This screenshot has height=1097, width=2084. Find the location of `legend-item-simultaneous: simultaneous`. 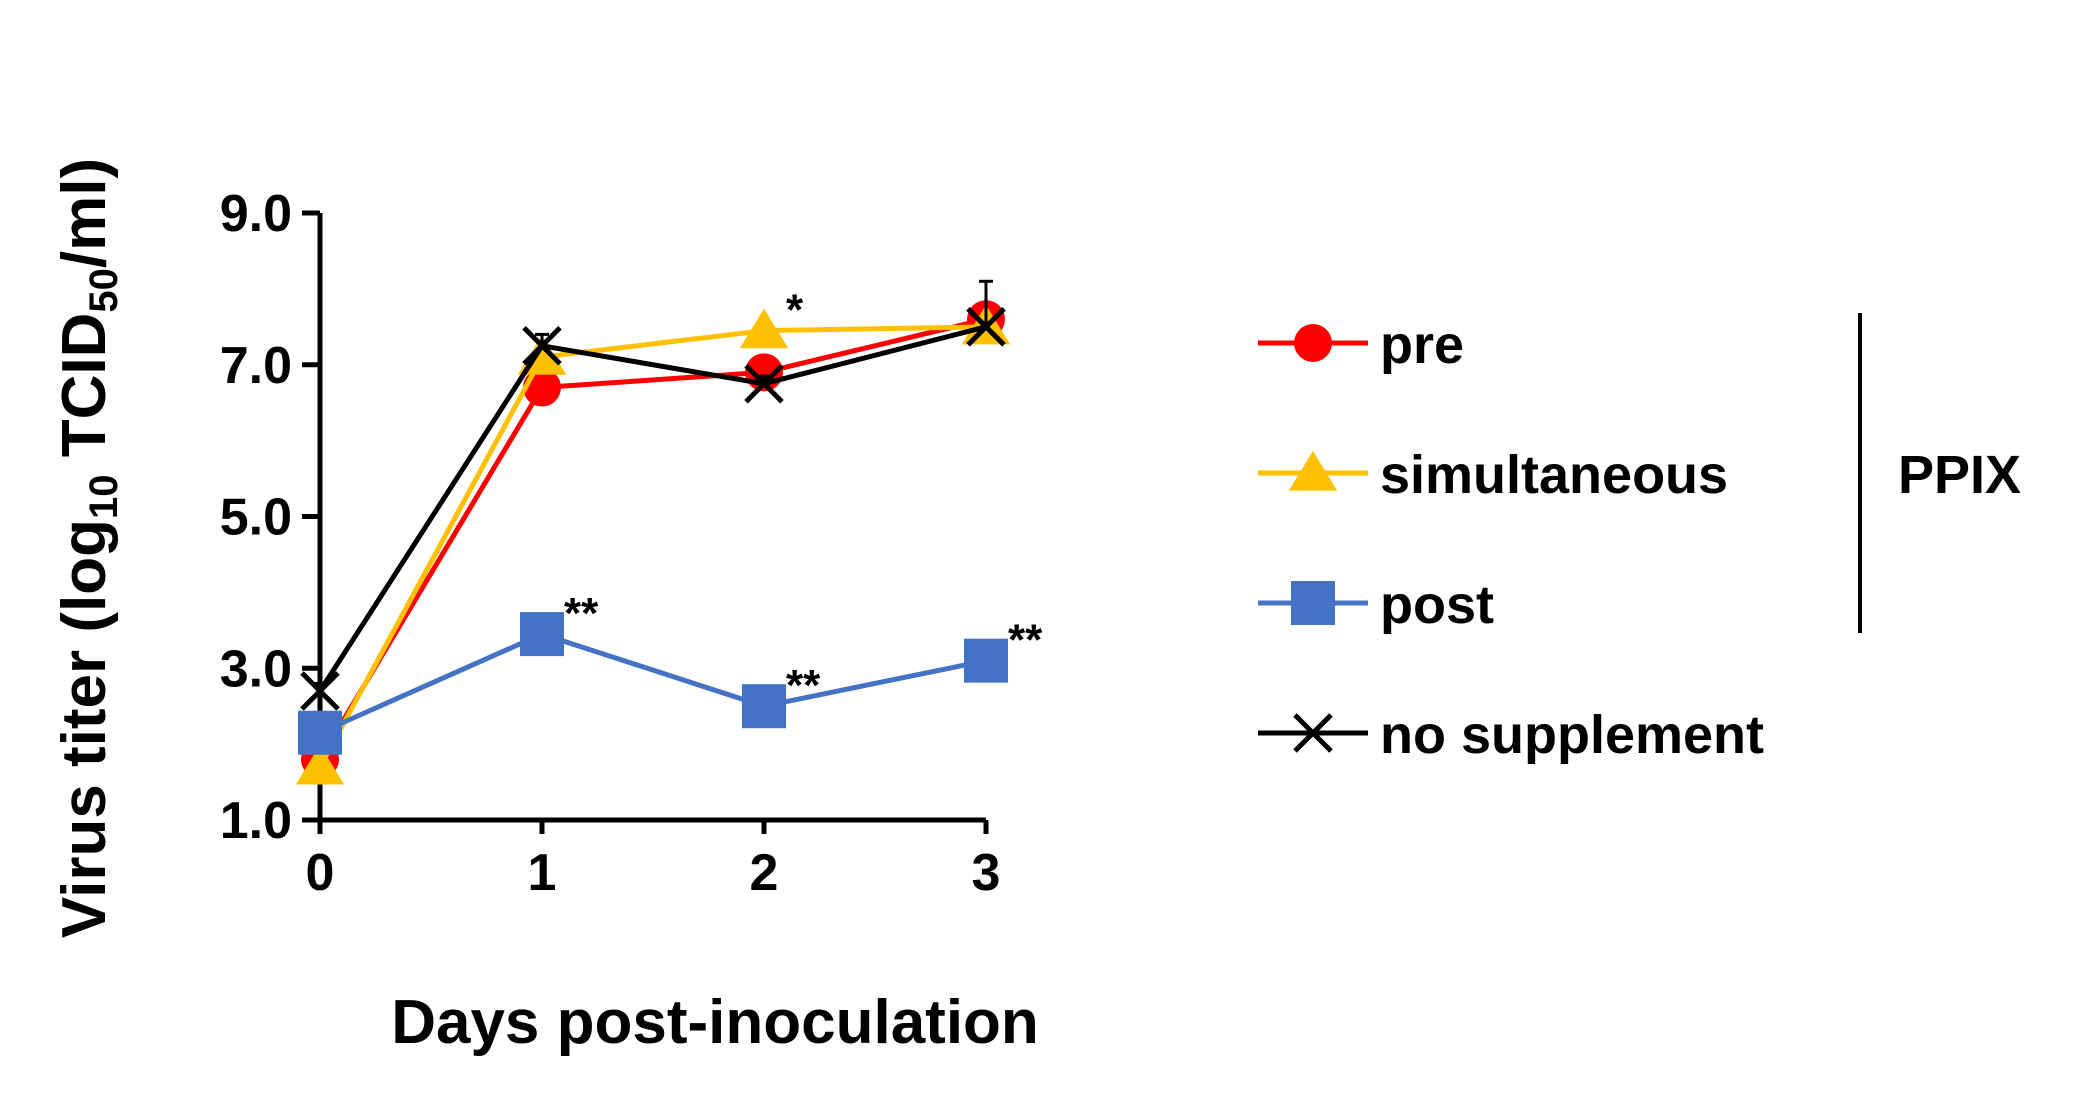

legend-item-simultaneous: simultaneous is located at coordinates (1493, 475).